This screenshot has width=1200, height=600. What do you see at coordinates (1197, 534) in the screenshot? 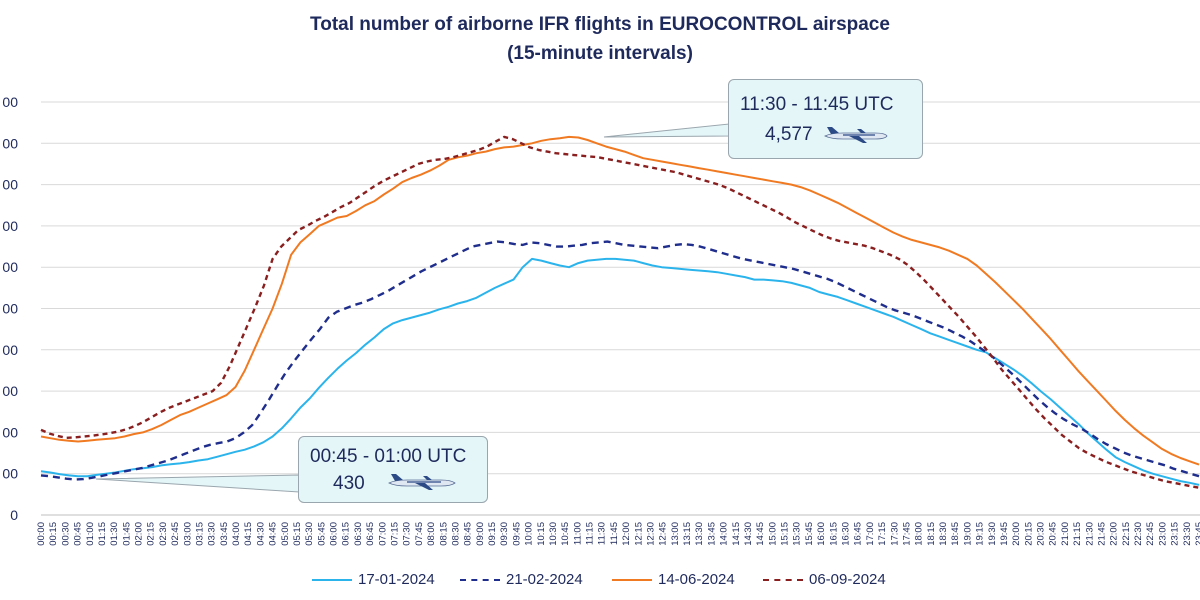
I see `x-tick-label: 23:45` at bounding box center [1197, 534].